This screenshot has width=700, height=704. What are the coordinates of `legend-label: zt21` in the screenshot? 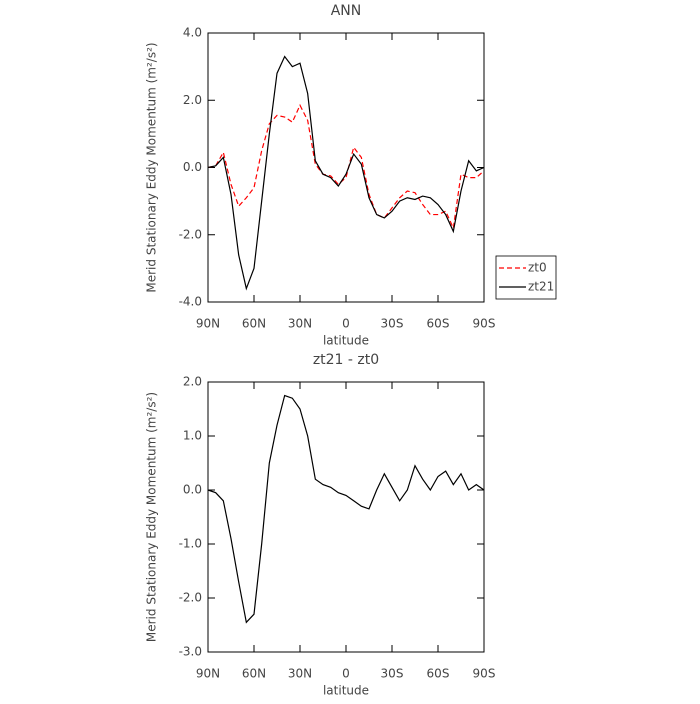 It's located at (541, 287).